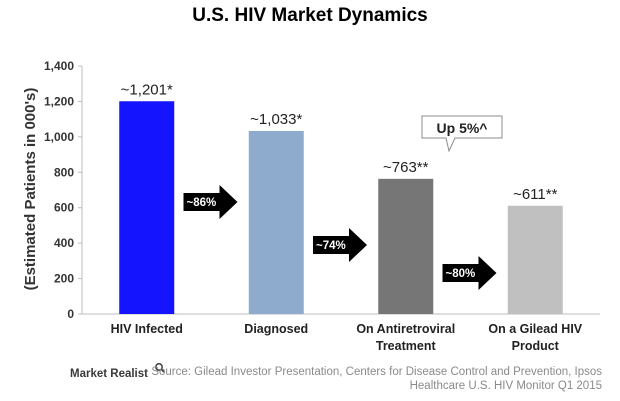 The height and width of the screenshot is (401, 620). Describe the element at coordinates (70, 314) in the screenshot. I see `y-tick-label: 0` at that location.